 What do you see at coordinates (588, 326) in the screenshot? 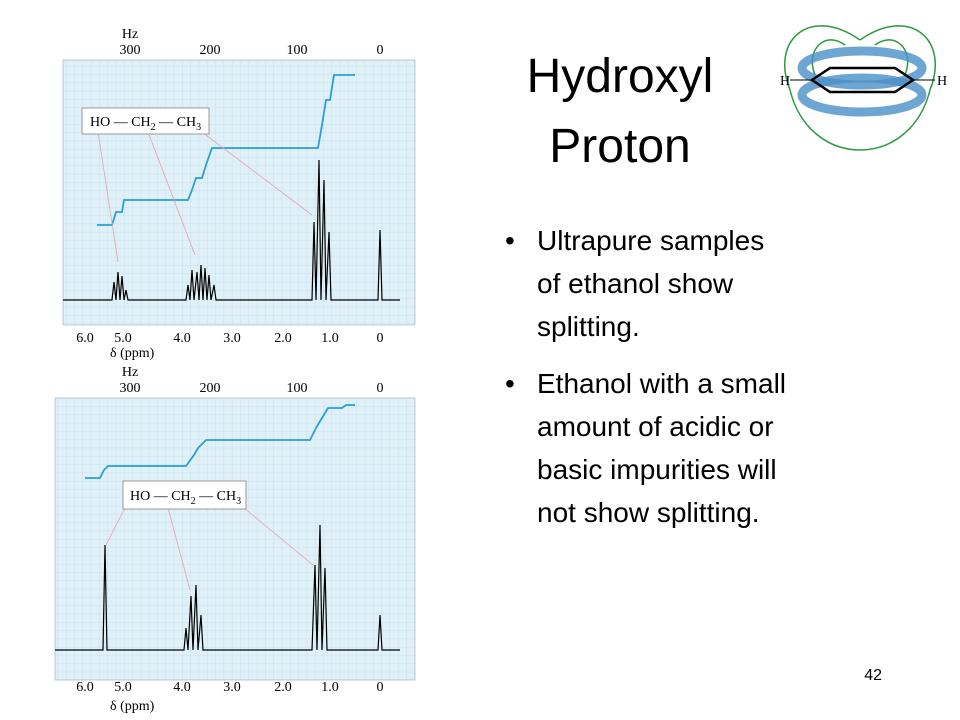
I see `bullet-line: splitting.` at bounding box center [588, 326].